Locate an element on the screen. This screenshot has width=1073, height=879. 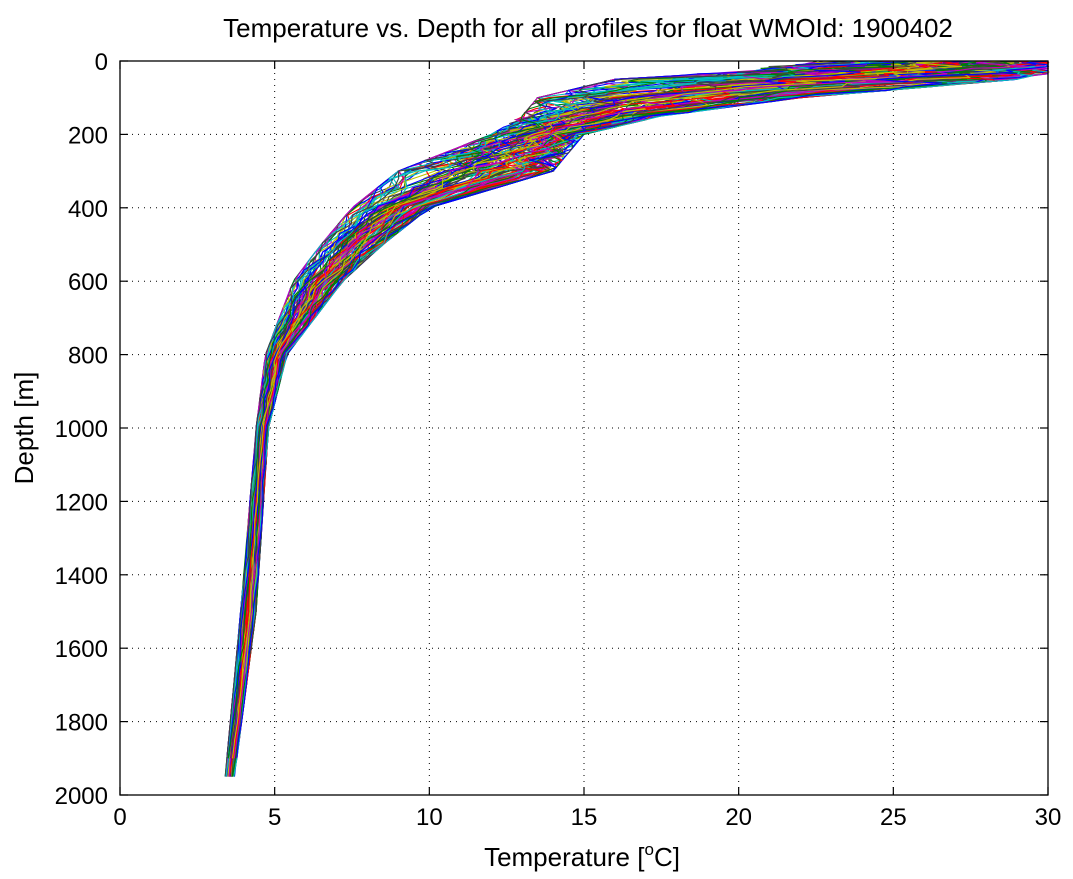
y-tick-label: 2000 is located at coordinates (81, 796).